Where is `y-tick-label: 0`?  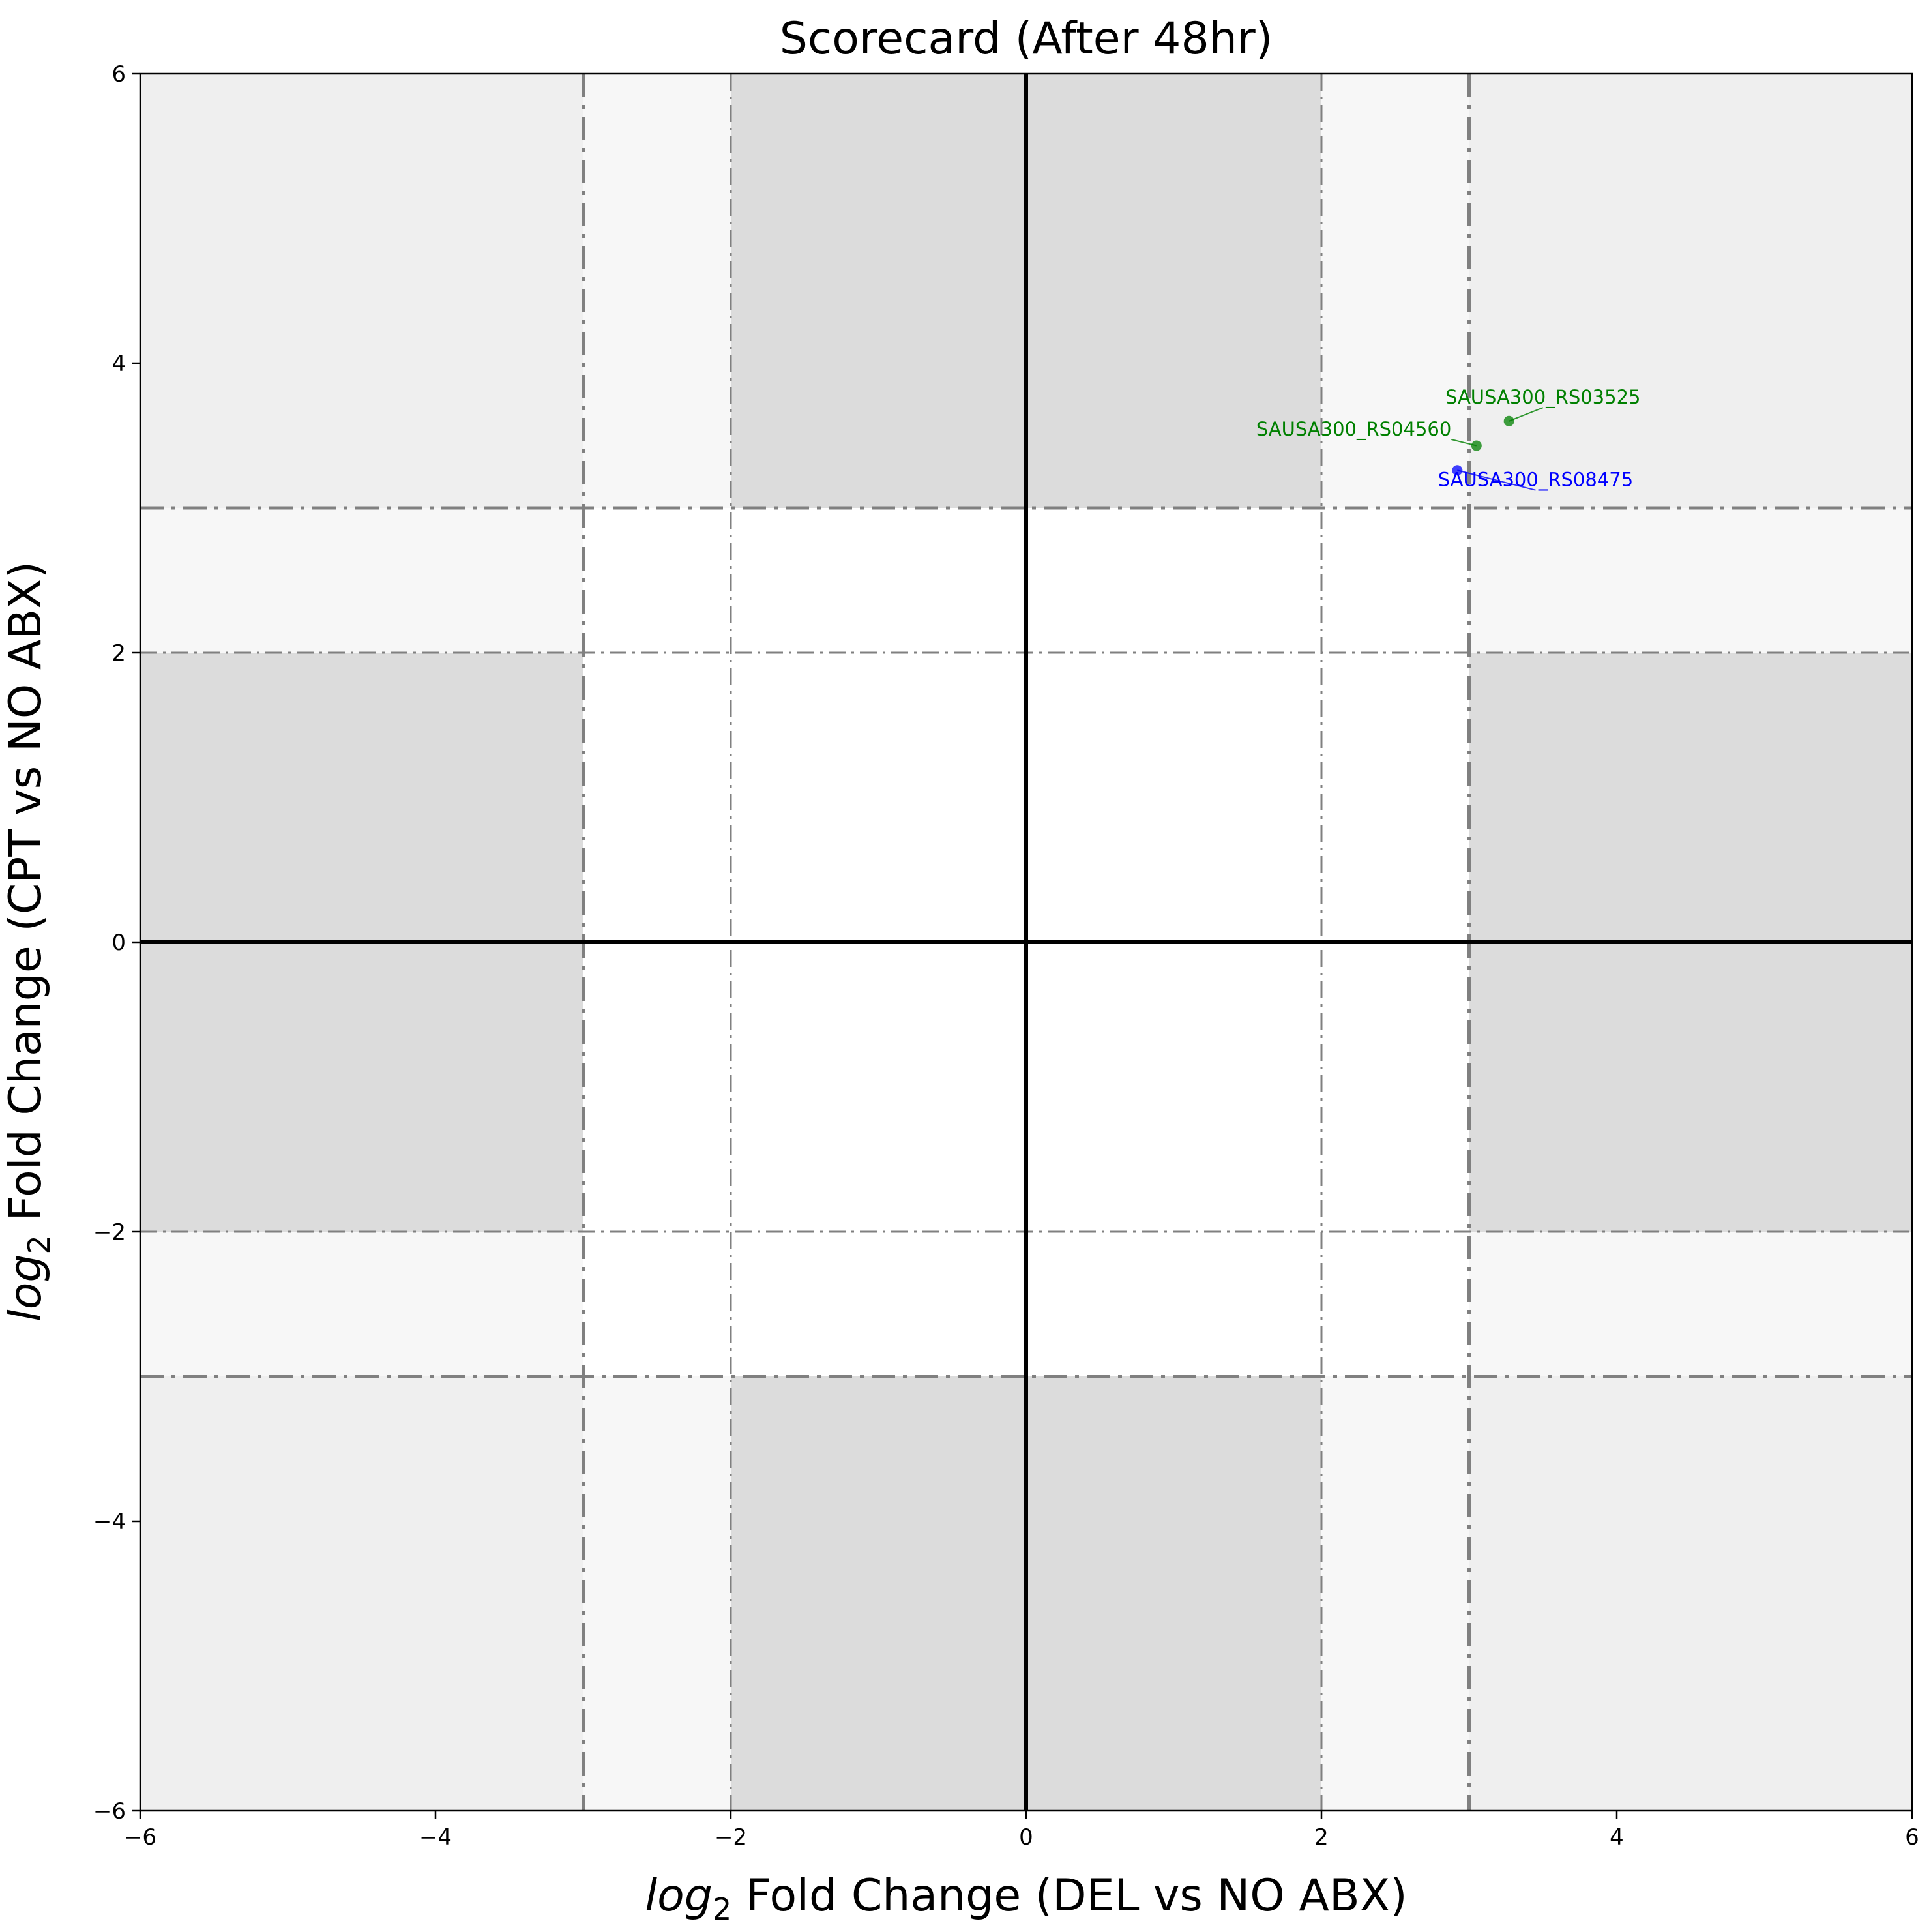 y-tick-label: 0 is located at coordinates (119, 943).